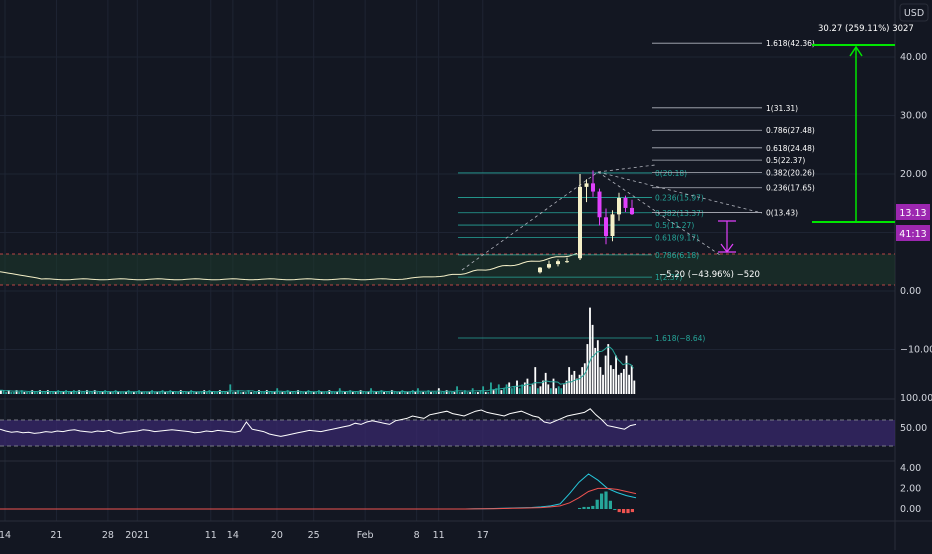 Image resolution: width=932 pixels, height=554 pixels. I want to click on time-tick-label: 25, so click(314, 535).